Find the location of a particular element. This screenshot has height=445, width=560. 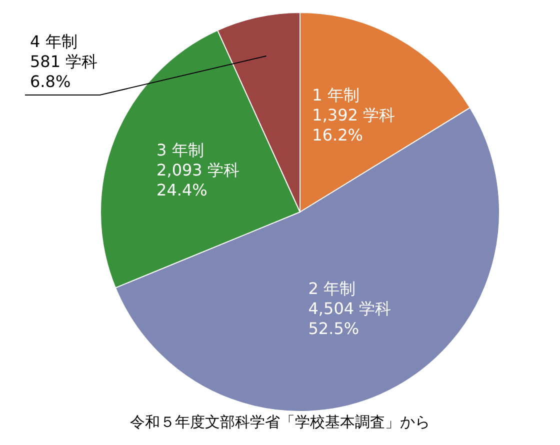

slice-label: 4 年制 is located at coordinates (54, 42).